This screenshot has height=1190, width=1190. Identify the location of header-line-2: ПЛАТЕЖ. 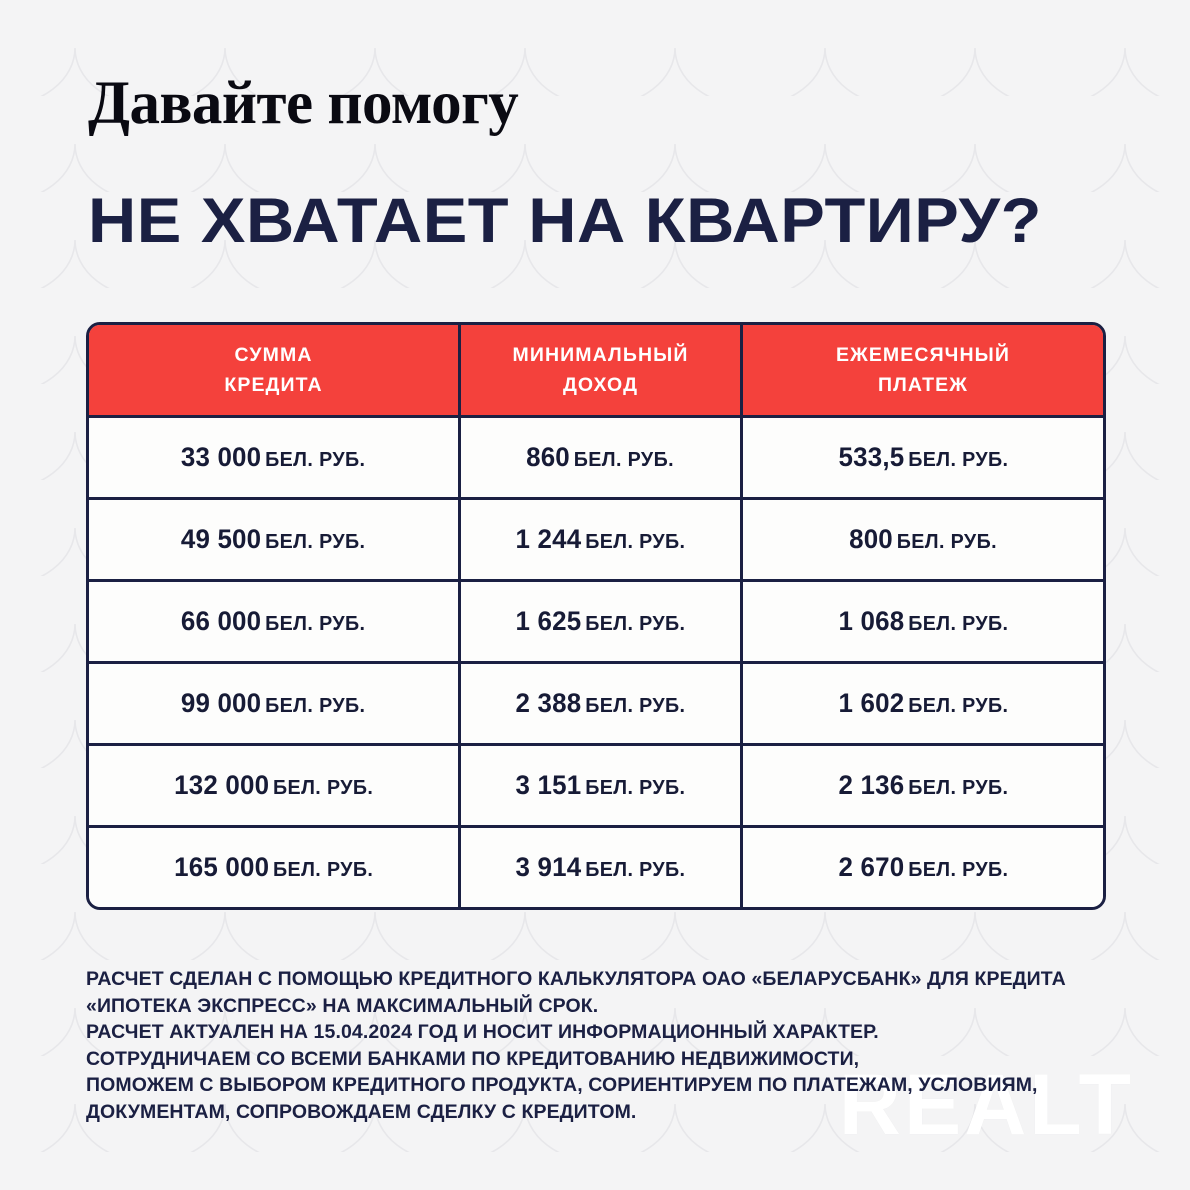
(923, 385).